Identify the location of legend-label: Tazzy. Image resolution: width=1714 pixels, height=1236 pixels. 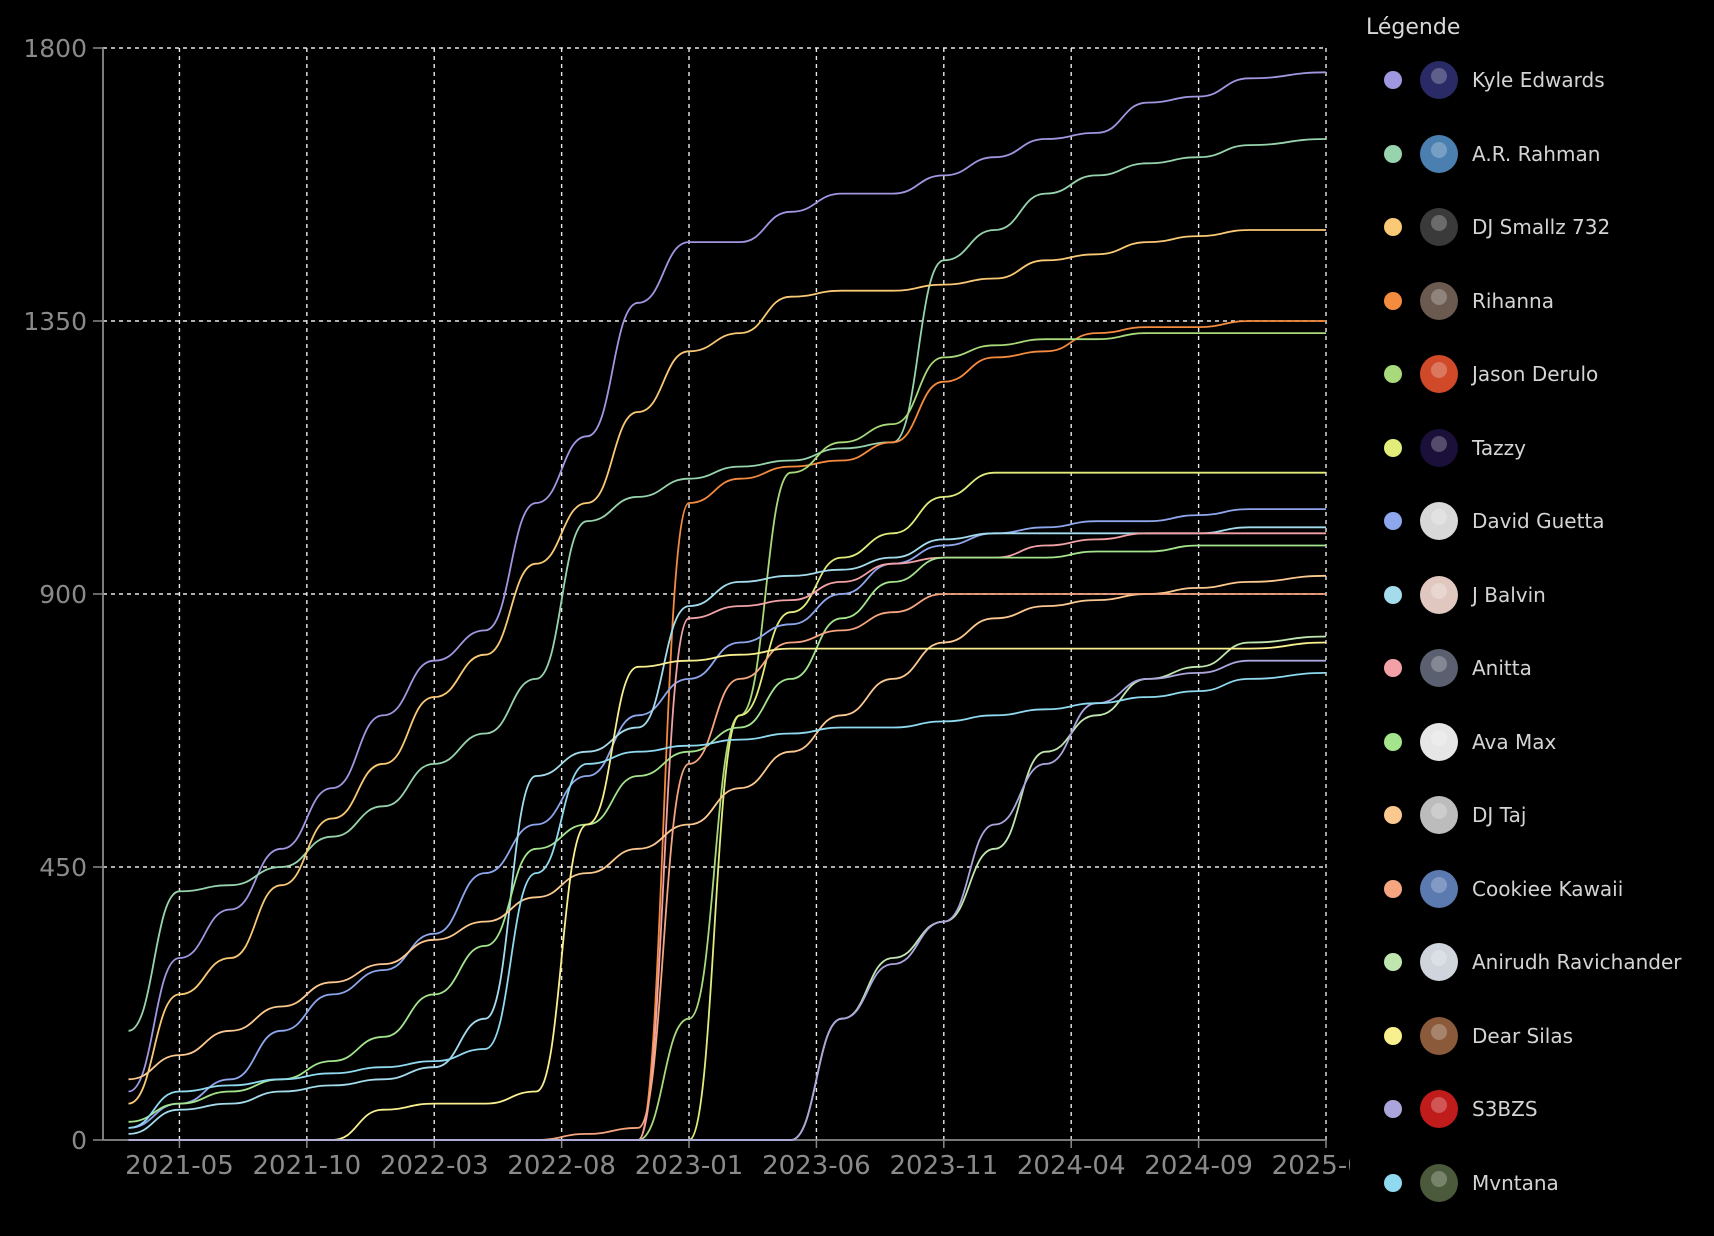
(1499, 448).